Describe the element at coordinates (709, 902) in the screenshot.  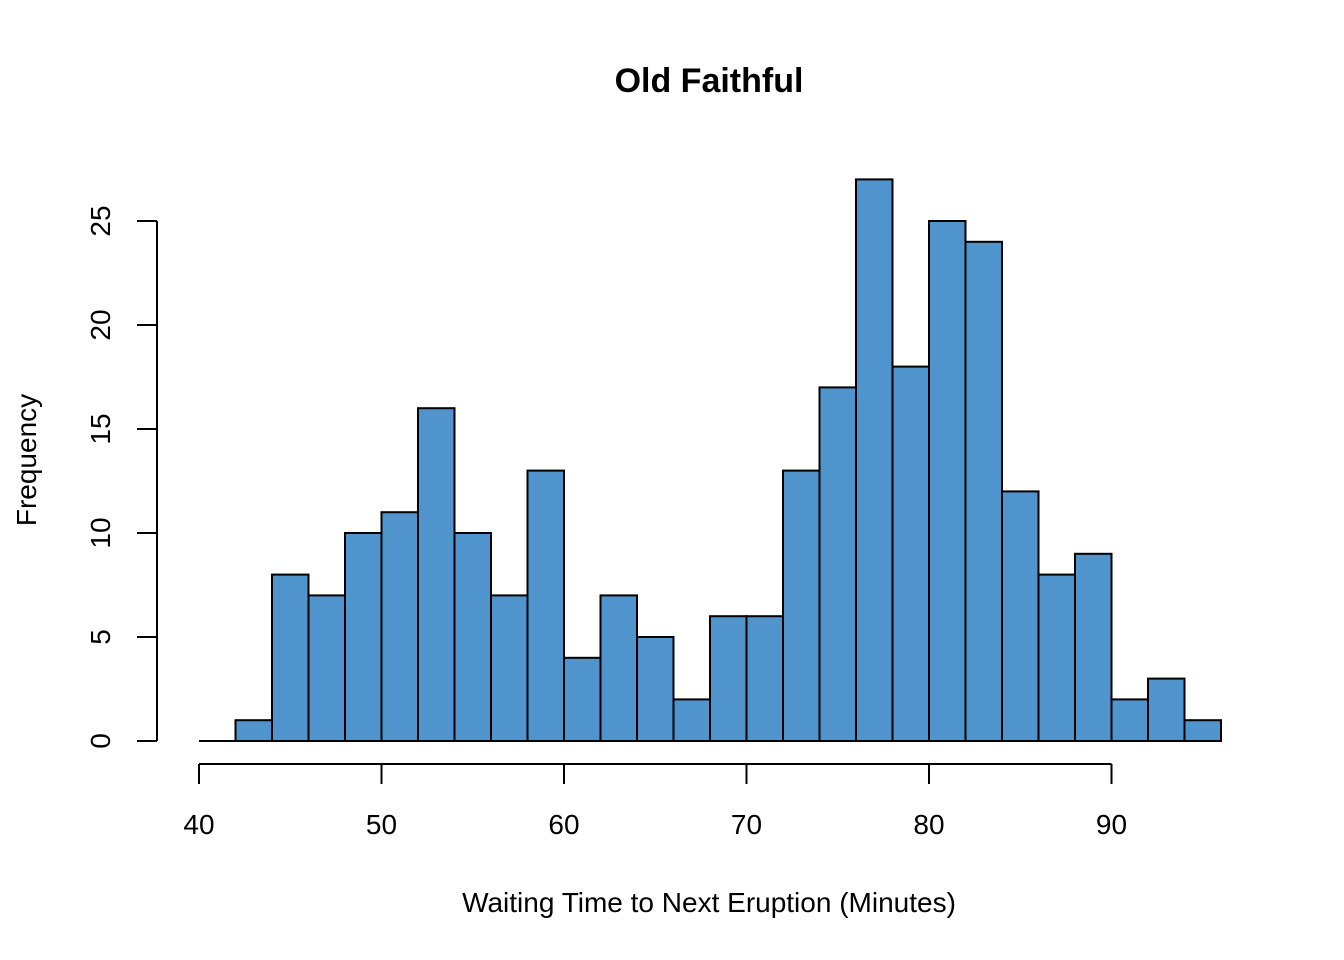
I see `x-axis-label: Waiting Time to Next Eruption (Minutes)` at that location.